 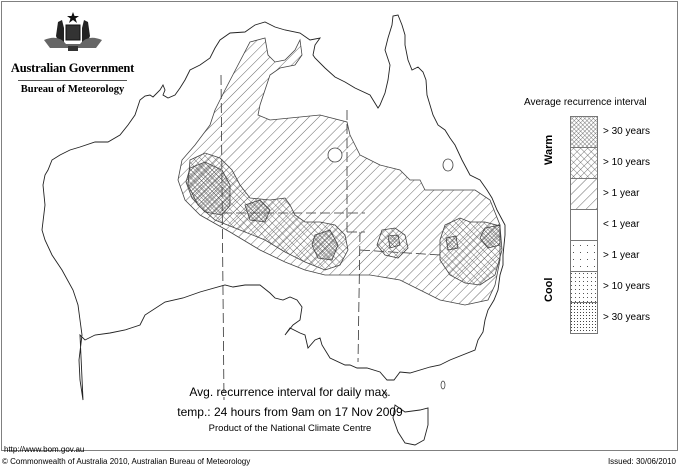 I want to click on agency-title: Bureau of Meteorology, so click(x=72, y=89).